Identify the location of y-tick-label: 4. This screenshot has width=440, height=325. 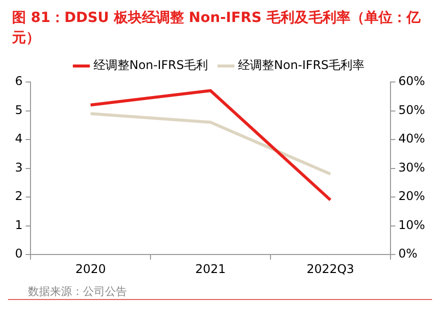
(18, 139).